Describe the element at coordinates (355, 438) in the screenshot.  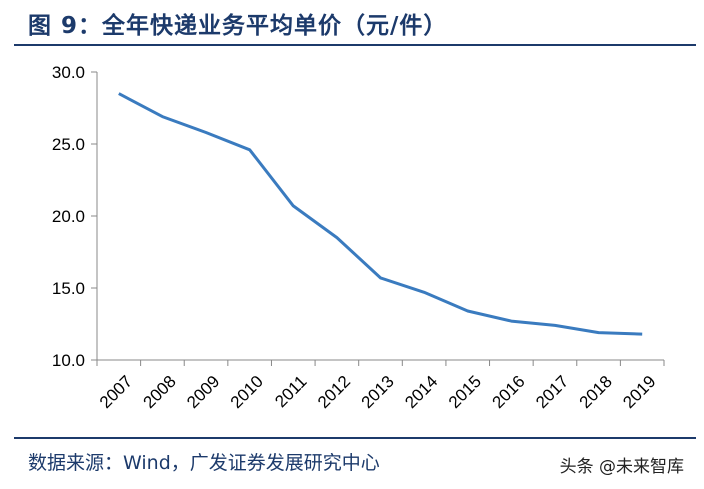
I see `source-rule` at that location.